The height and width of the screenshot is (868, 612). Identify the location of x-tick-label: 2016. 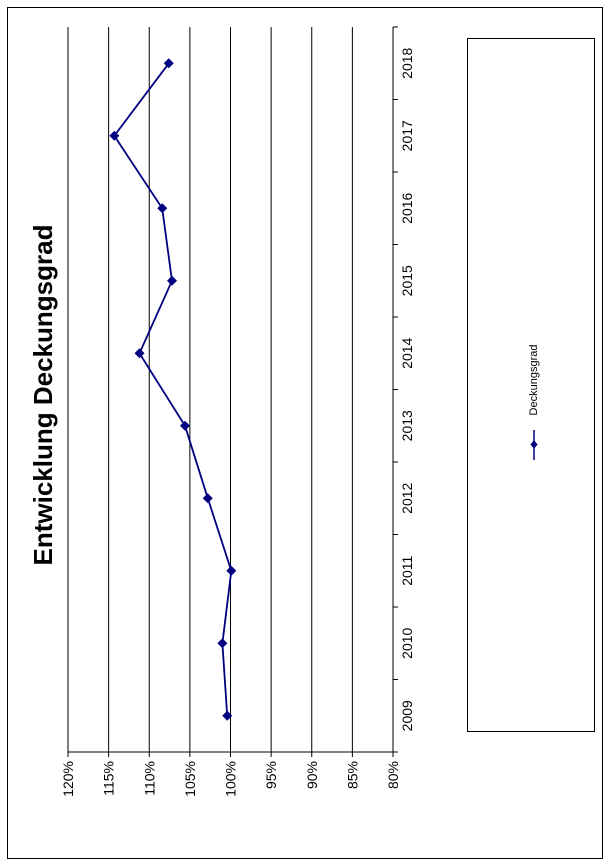
(407, 207).